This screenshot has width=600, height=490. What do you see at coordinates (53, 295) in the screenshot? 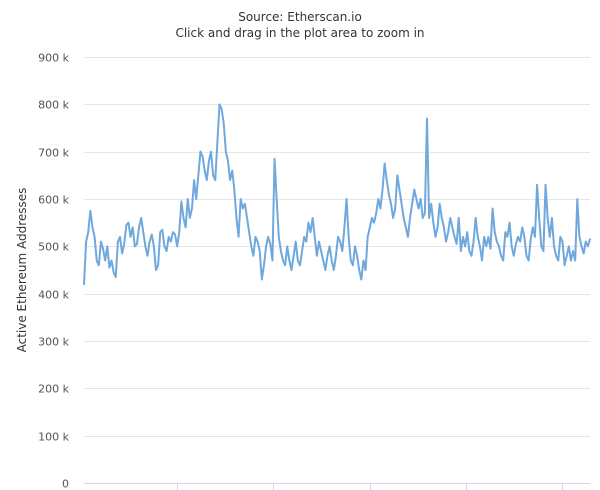
I see `y-tick-label: 400 k` at bounding box center [53, 295].